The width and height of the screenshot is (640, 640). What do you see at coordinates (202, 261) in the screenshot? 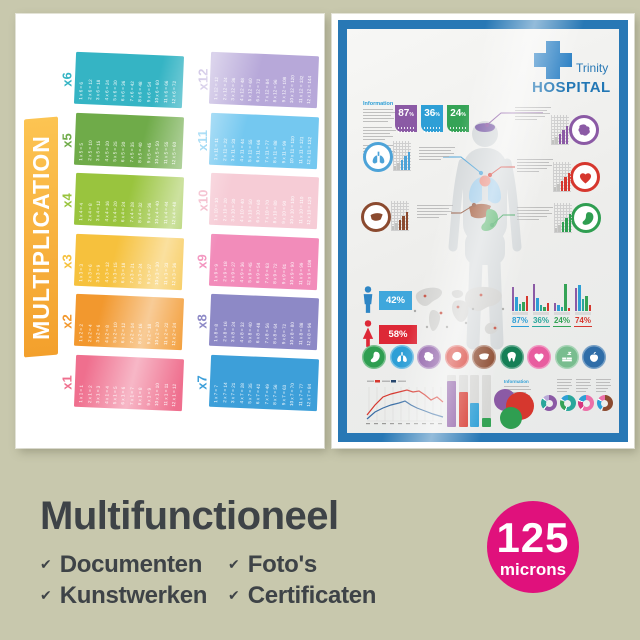
I see `table-label-text: x9` at bounding box center [202, 261].